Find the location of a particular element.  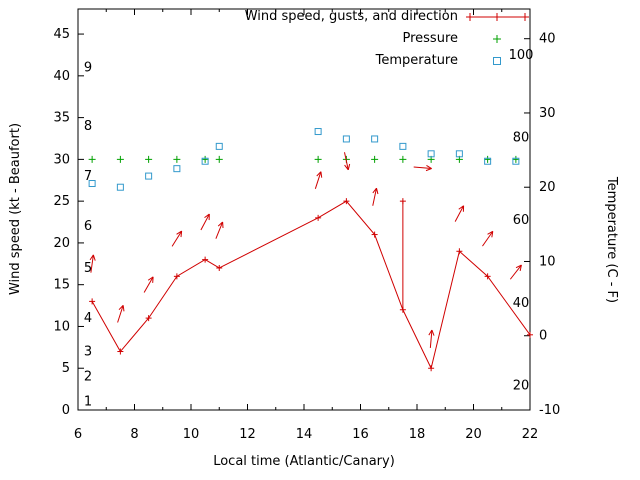

svg-text: 1 is located at coordinates (88, 402).